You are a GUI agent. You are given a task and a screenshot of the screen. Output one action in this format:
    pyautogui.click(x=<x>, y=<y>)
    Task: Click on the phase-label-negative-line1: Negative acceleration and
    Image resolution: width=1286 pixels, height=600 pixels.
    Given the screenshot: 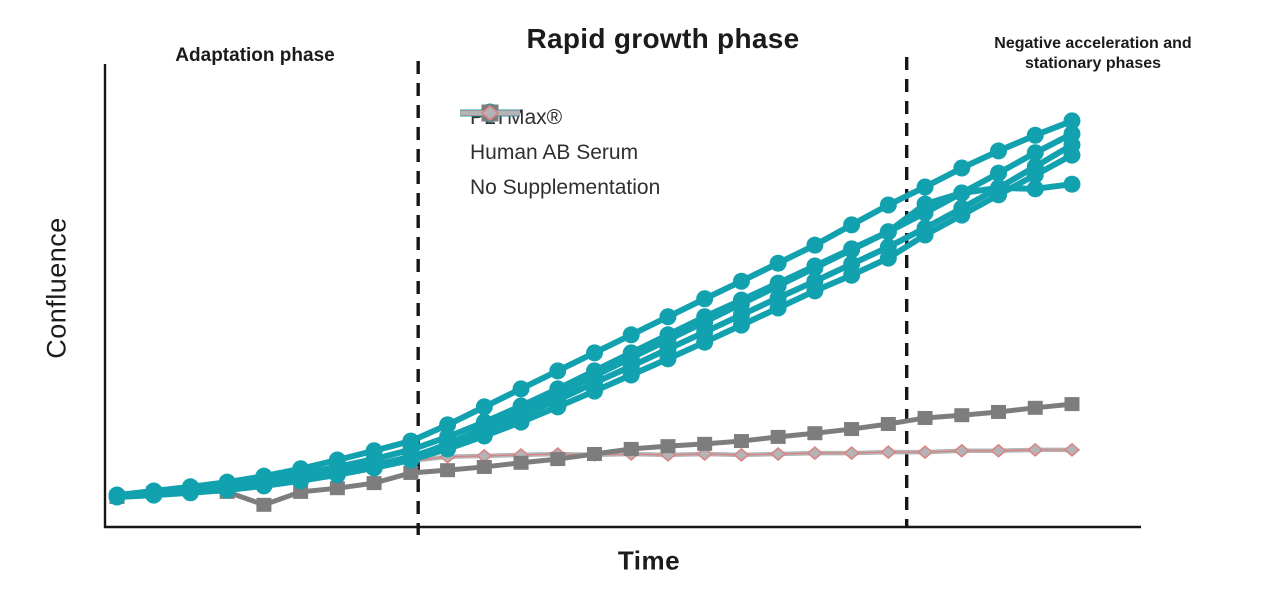 What is the action you would take?
    pyautogui.click(x=1093, y=43)
    